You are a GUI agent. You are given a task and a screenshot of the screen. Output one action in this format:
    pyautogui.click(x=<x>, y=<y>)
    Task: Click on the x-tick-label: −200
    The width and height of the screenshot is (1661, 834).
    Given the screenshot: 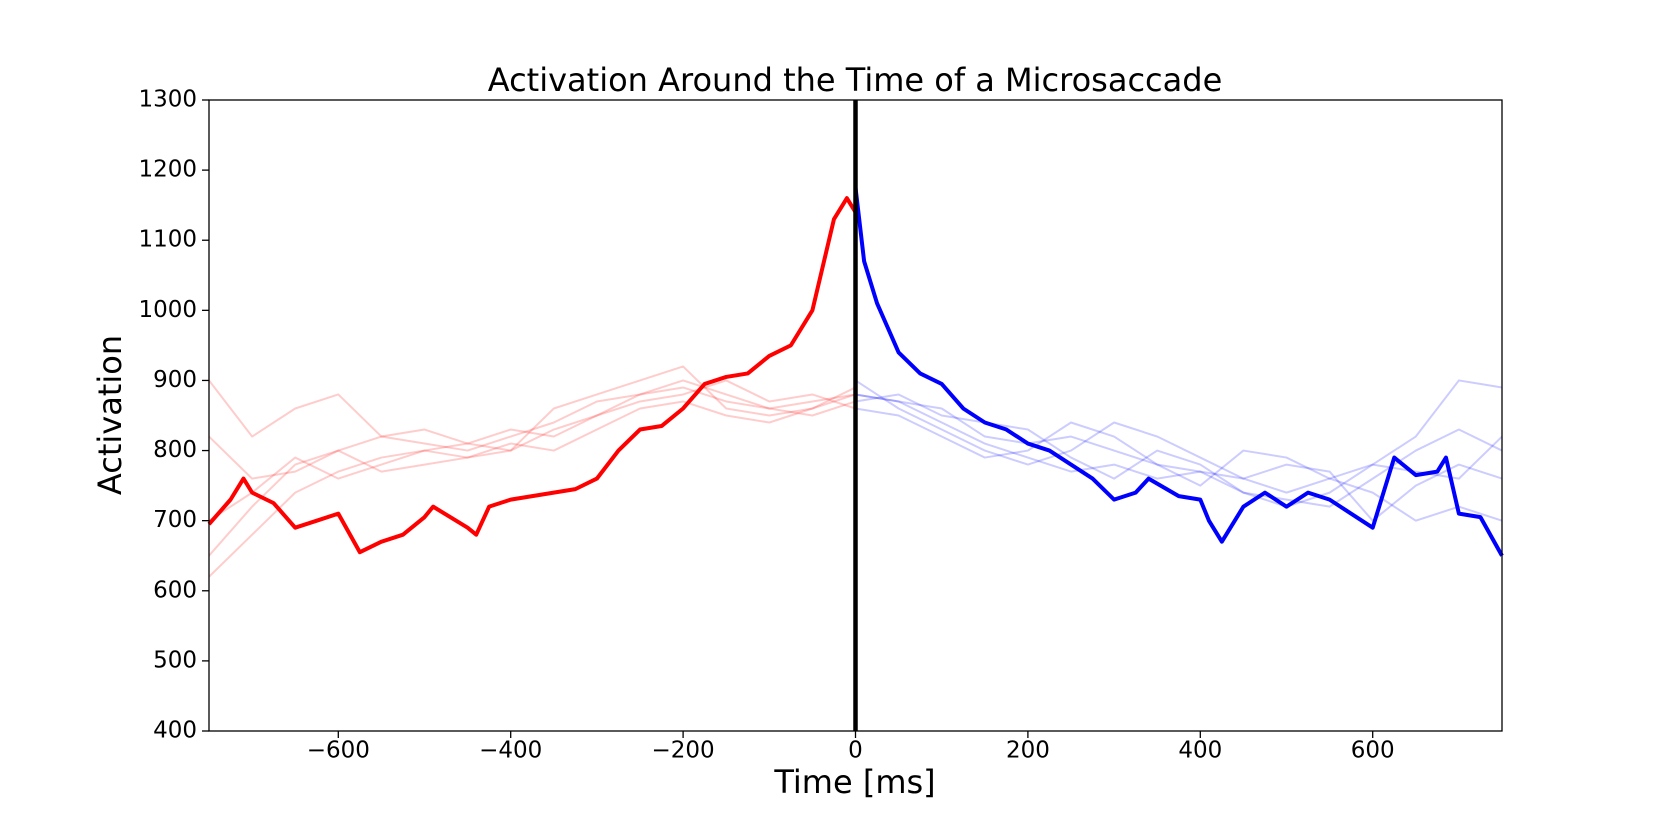 What is the action you would take?
    pyautogui.click(x=683, y=751)
    